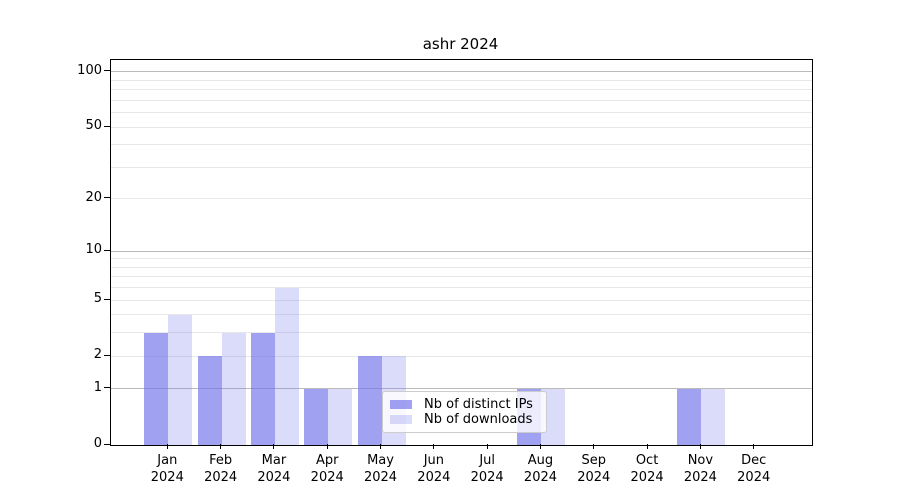 This screenshot has width=900, height=500. What do you see at coordinates (401, 419) in the screenshot?
I see `legend-swatch-downloads` at bounding box center [401, 419].